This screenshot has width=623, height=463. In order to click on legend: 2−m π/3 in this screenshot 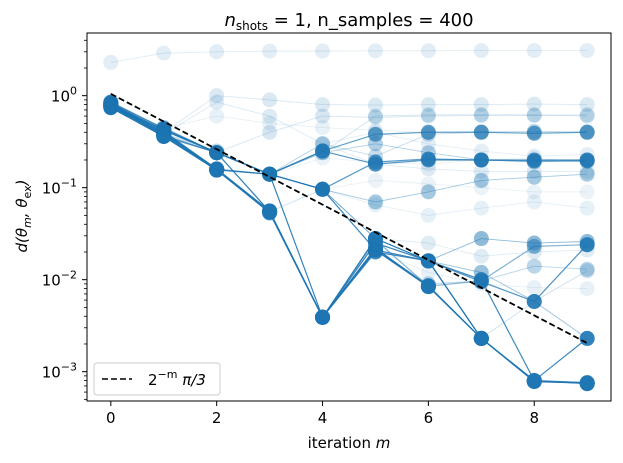, I will do `click(157, 379)`.